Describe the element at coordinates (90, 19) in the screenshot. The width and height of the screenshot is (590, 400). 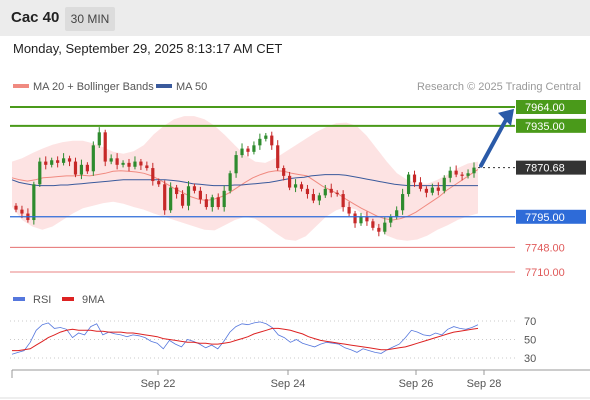
I see `timeframe-button: 30 MIN` at that location.